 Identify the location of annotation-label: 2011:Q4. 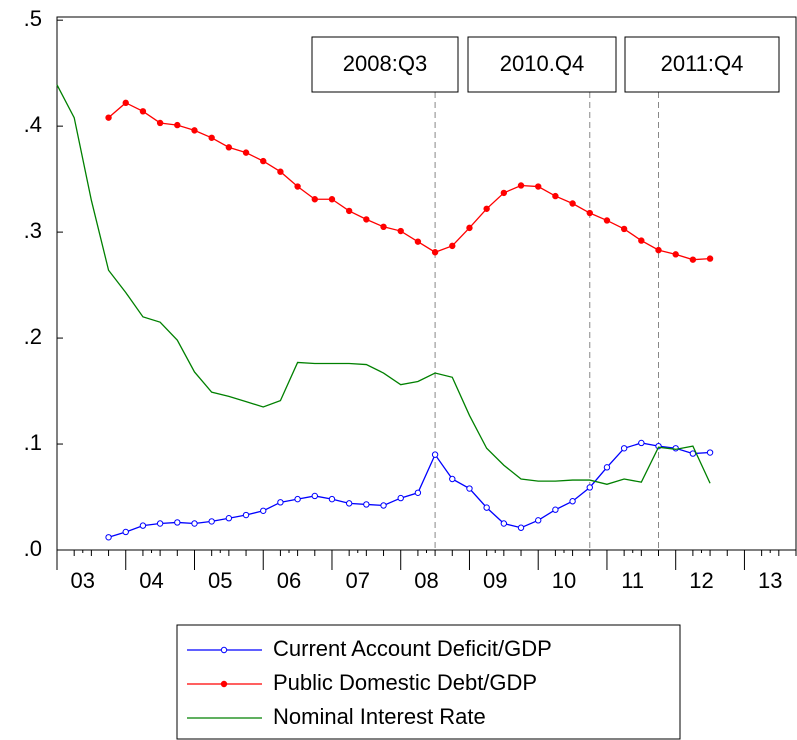
(702, 63).